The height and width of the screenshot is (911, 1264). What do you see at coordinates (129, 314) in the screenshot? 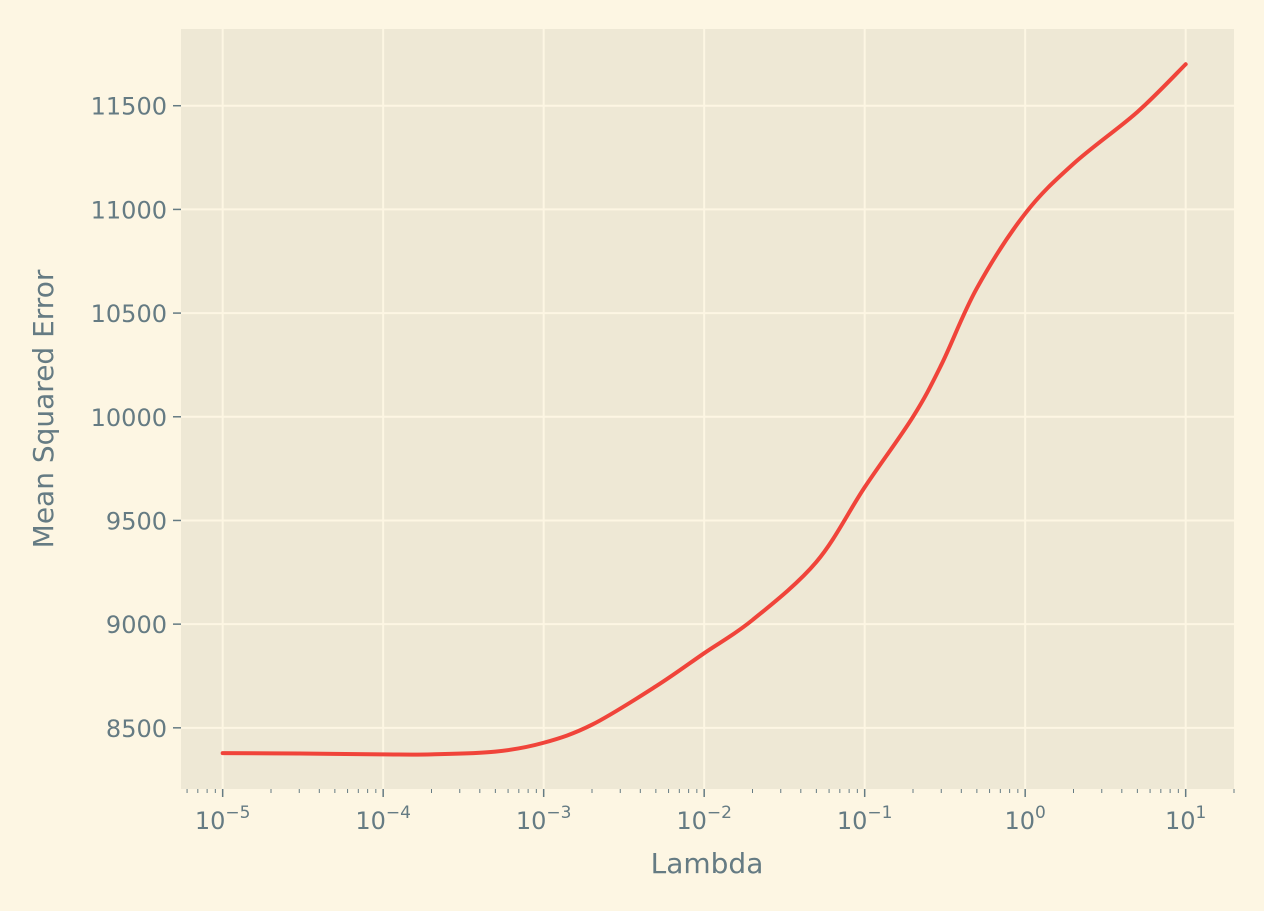
I see `y-tick-label: 10500` at bounding box center [129, 314].